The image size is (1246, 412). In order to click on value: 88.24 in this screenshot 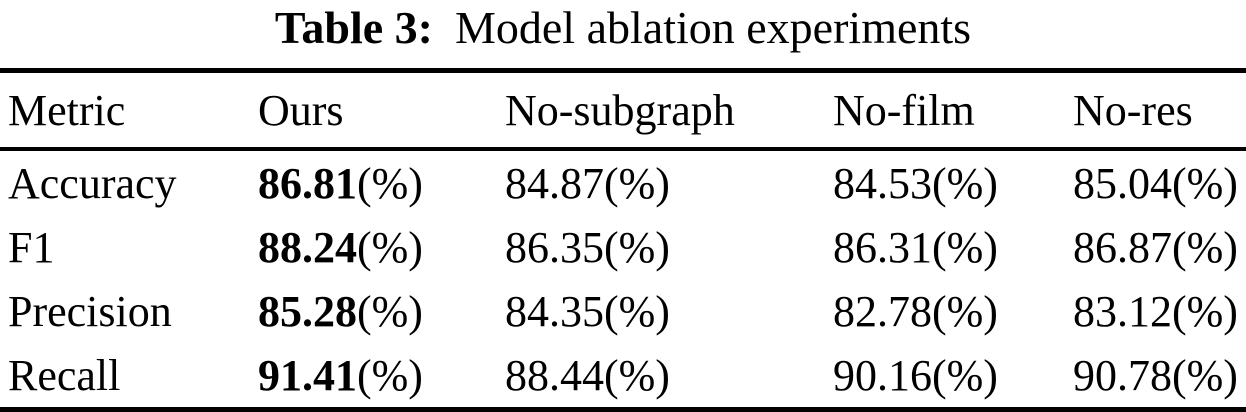, I will do `click(307, 247)`.